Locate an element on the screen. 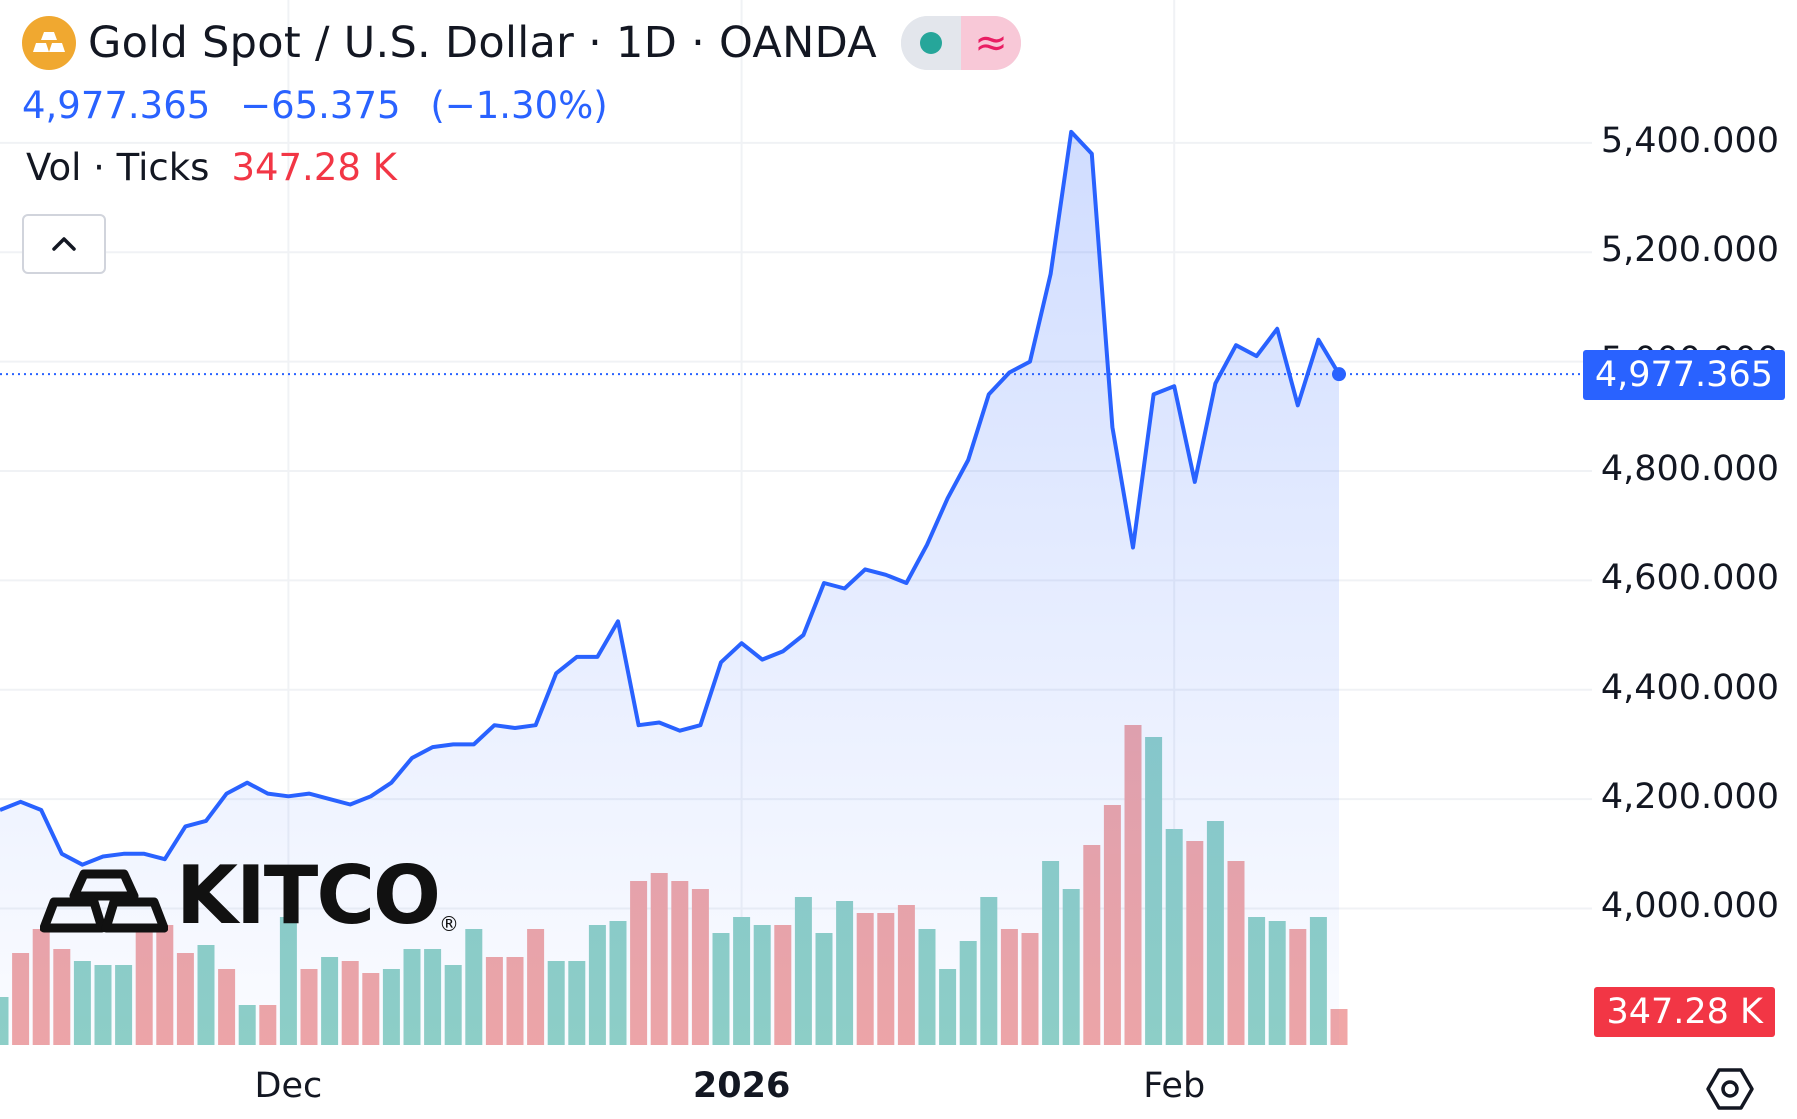 The width and height of the screenshot is (1797, 1119). price-axis-label: 5,400.000 is located at coordinates (1689, 140).